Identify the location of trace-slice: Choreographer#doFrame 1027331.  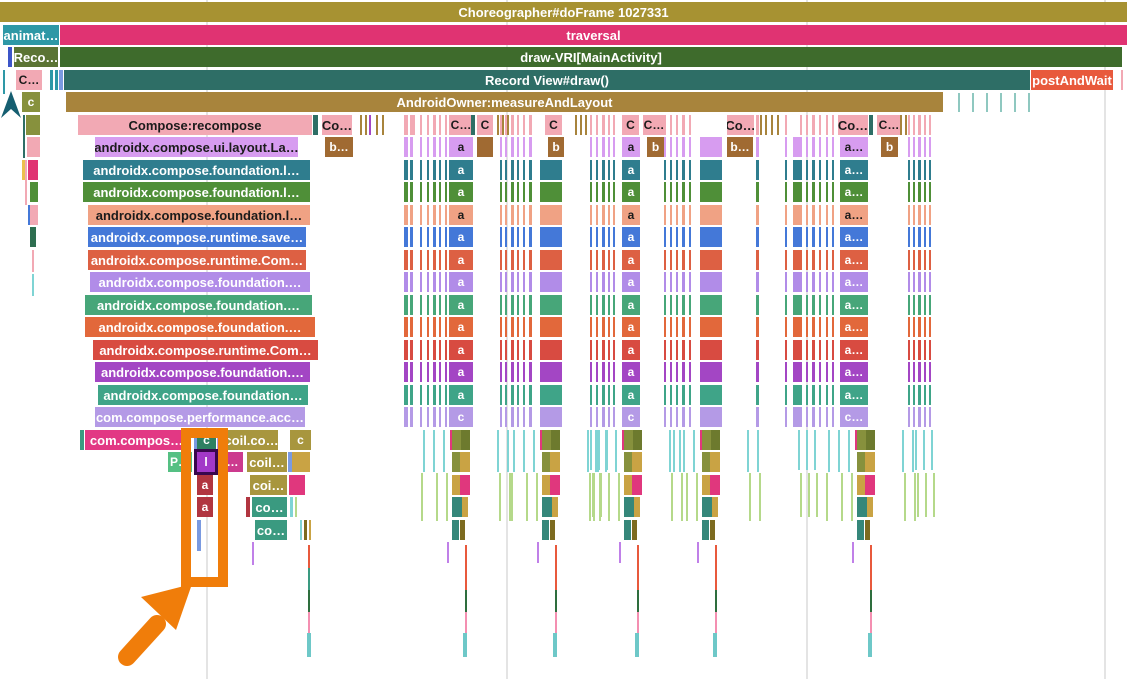
(563, 12).